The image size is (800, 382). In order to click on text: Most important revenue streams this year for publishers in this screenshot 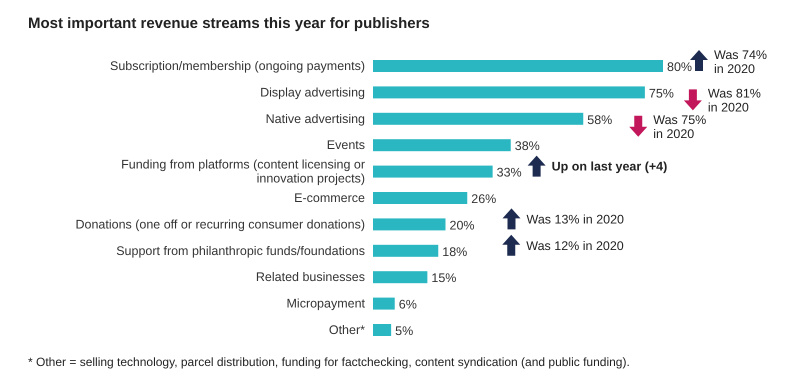, I will do `click(229, 23)`.